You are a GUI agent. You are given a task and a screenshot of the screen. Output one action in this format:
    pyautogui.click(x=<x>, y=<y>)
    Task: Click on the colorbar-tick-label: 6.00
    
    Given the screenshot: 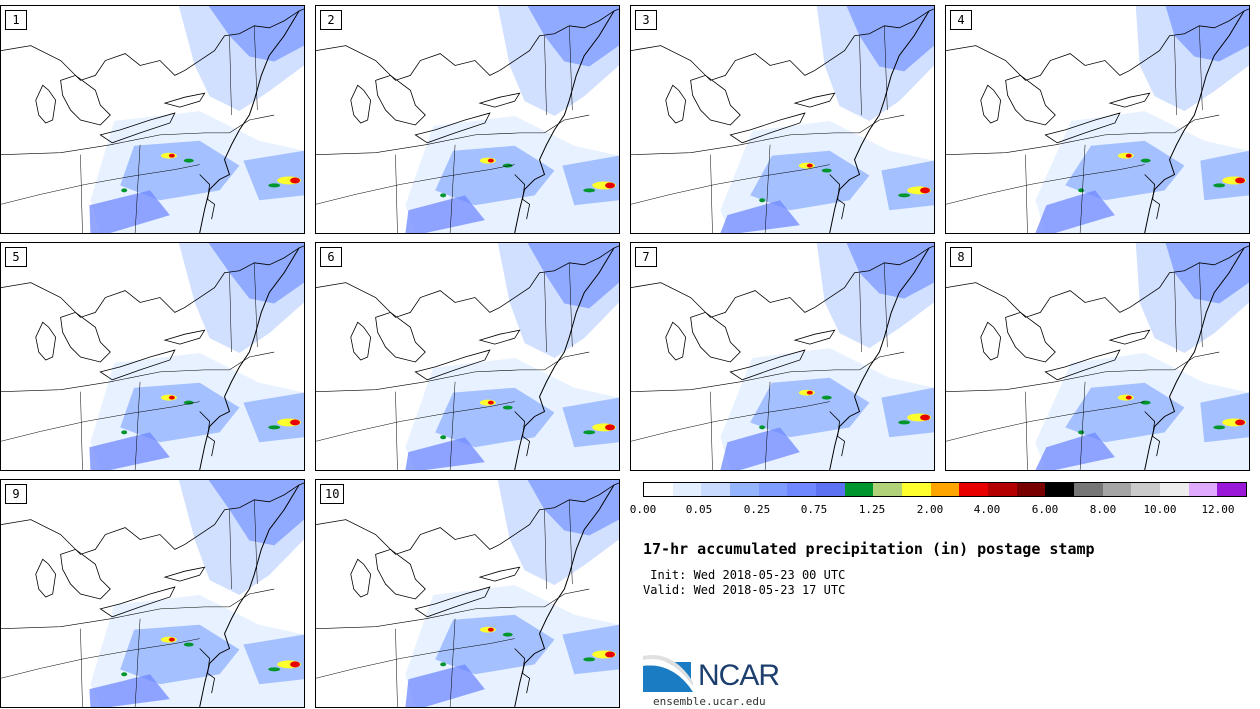 What is the action you would take?
    pyautogui.click(x=1045, y=509)
    